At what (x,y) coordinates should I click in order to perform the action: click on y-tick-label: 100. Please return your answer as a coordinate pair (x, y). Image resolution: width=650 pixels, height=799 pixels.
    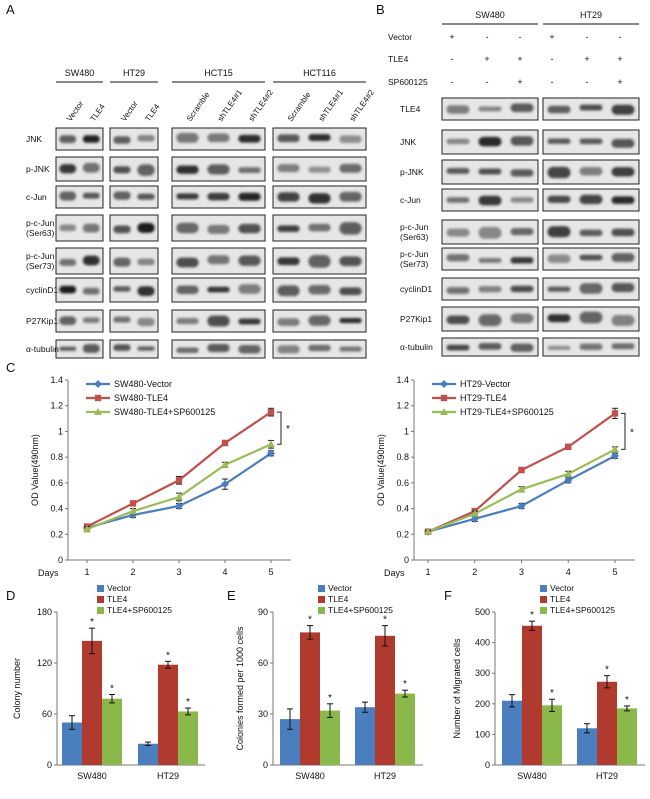
    Looking at the image, I should click on (482, 734).